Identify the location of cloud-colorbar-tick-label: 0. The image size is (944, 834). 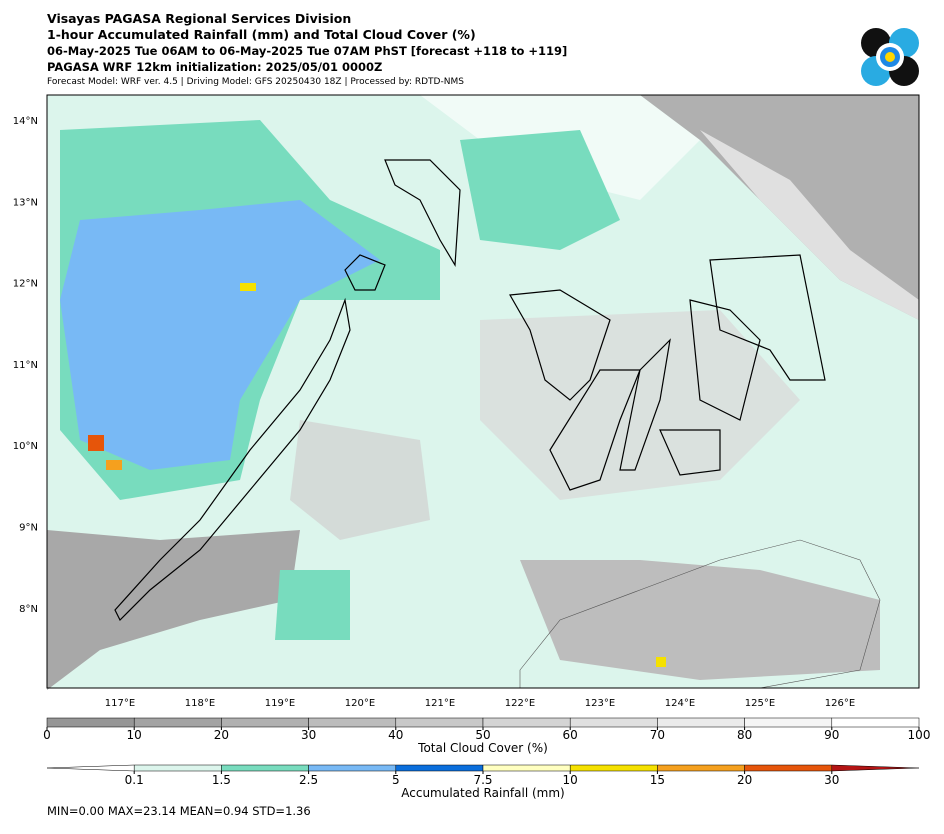
(47, 735).